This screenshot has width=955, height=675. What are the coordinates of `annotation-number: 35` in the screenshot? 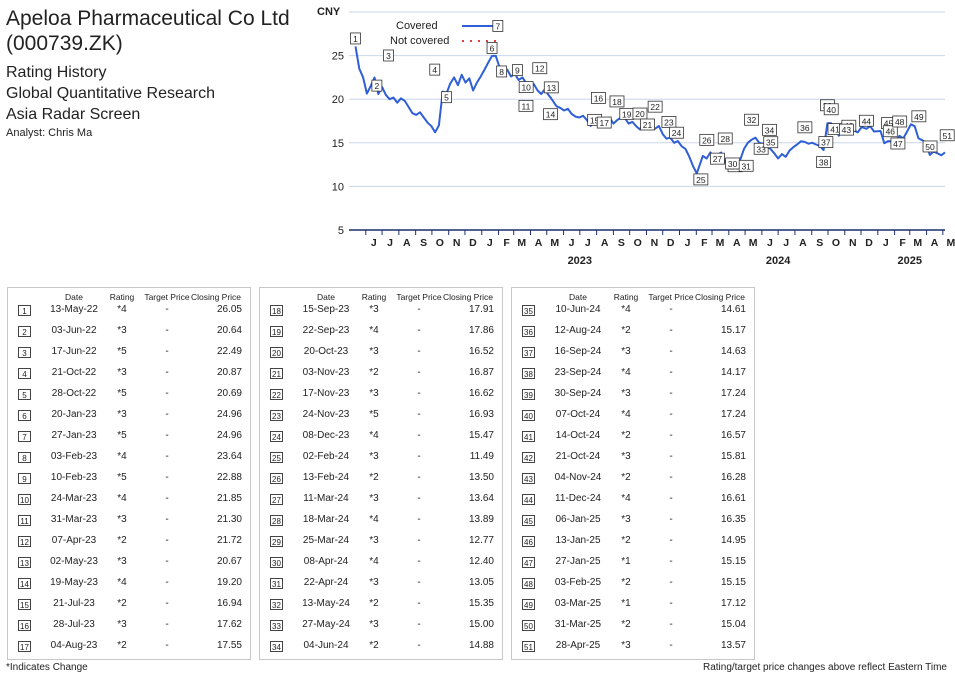 It's located at (771, 143).